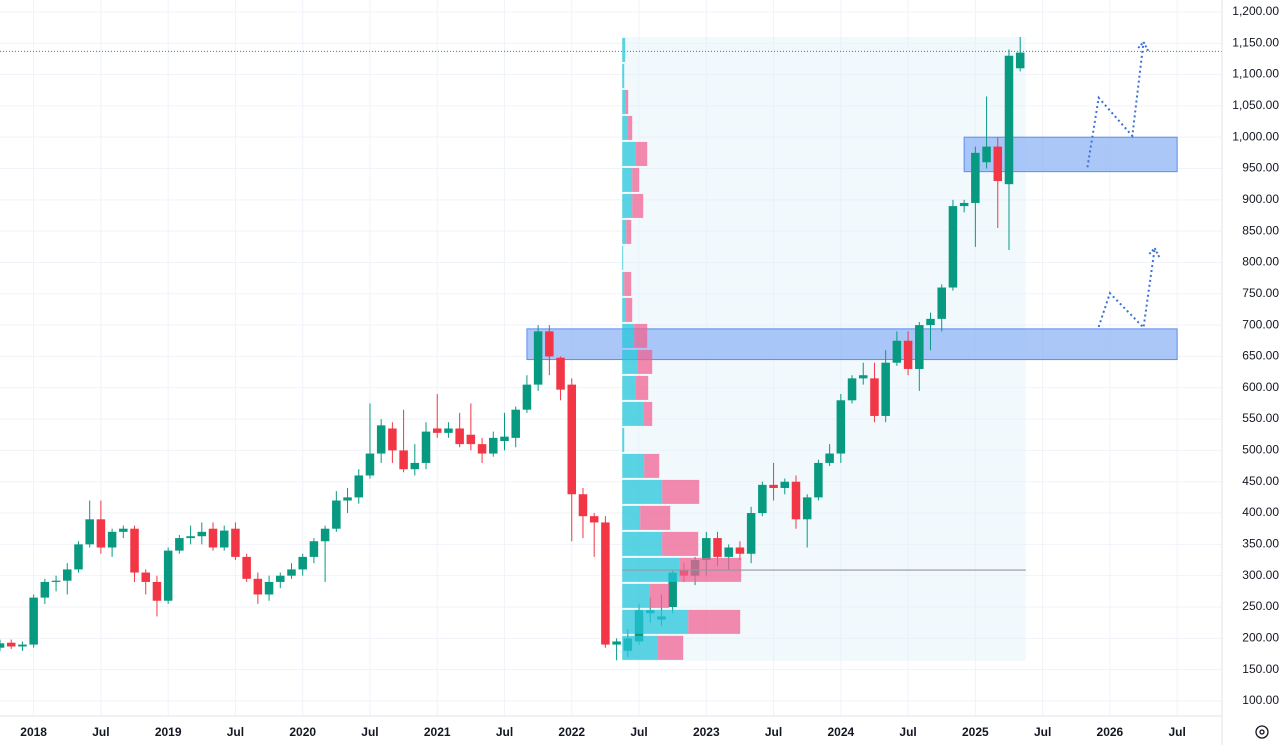  What do you see at coordinates (1255, 105) in the screenshot?
I see `y-tick-label: 1,050.00` at bounding box center [1255, 105].